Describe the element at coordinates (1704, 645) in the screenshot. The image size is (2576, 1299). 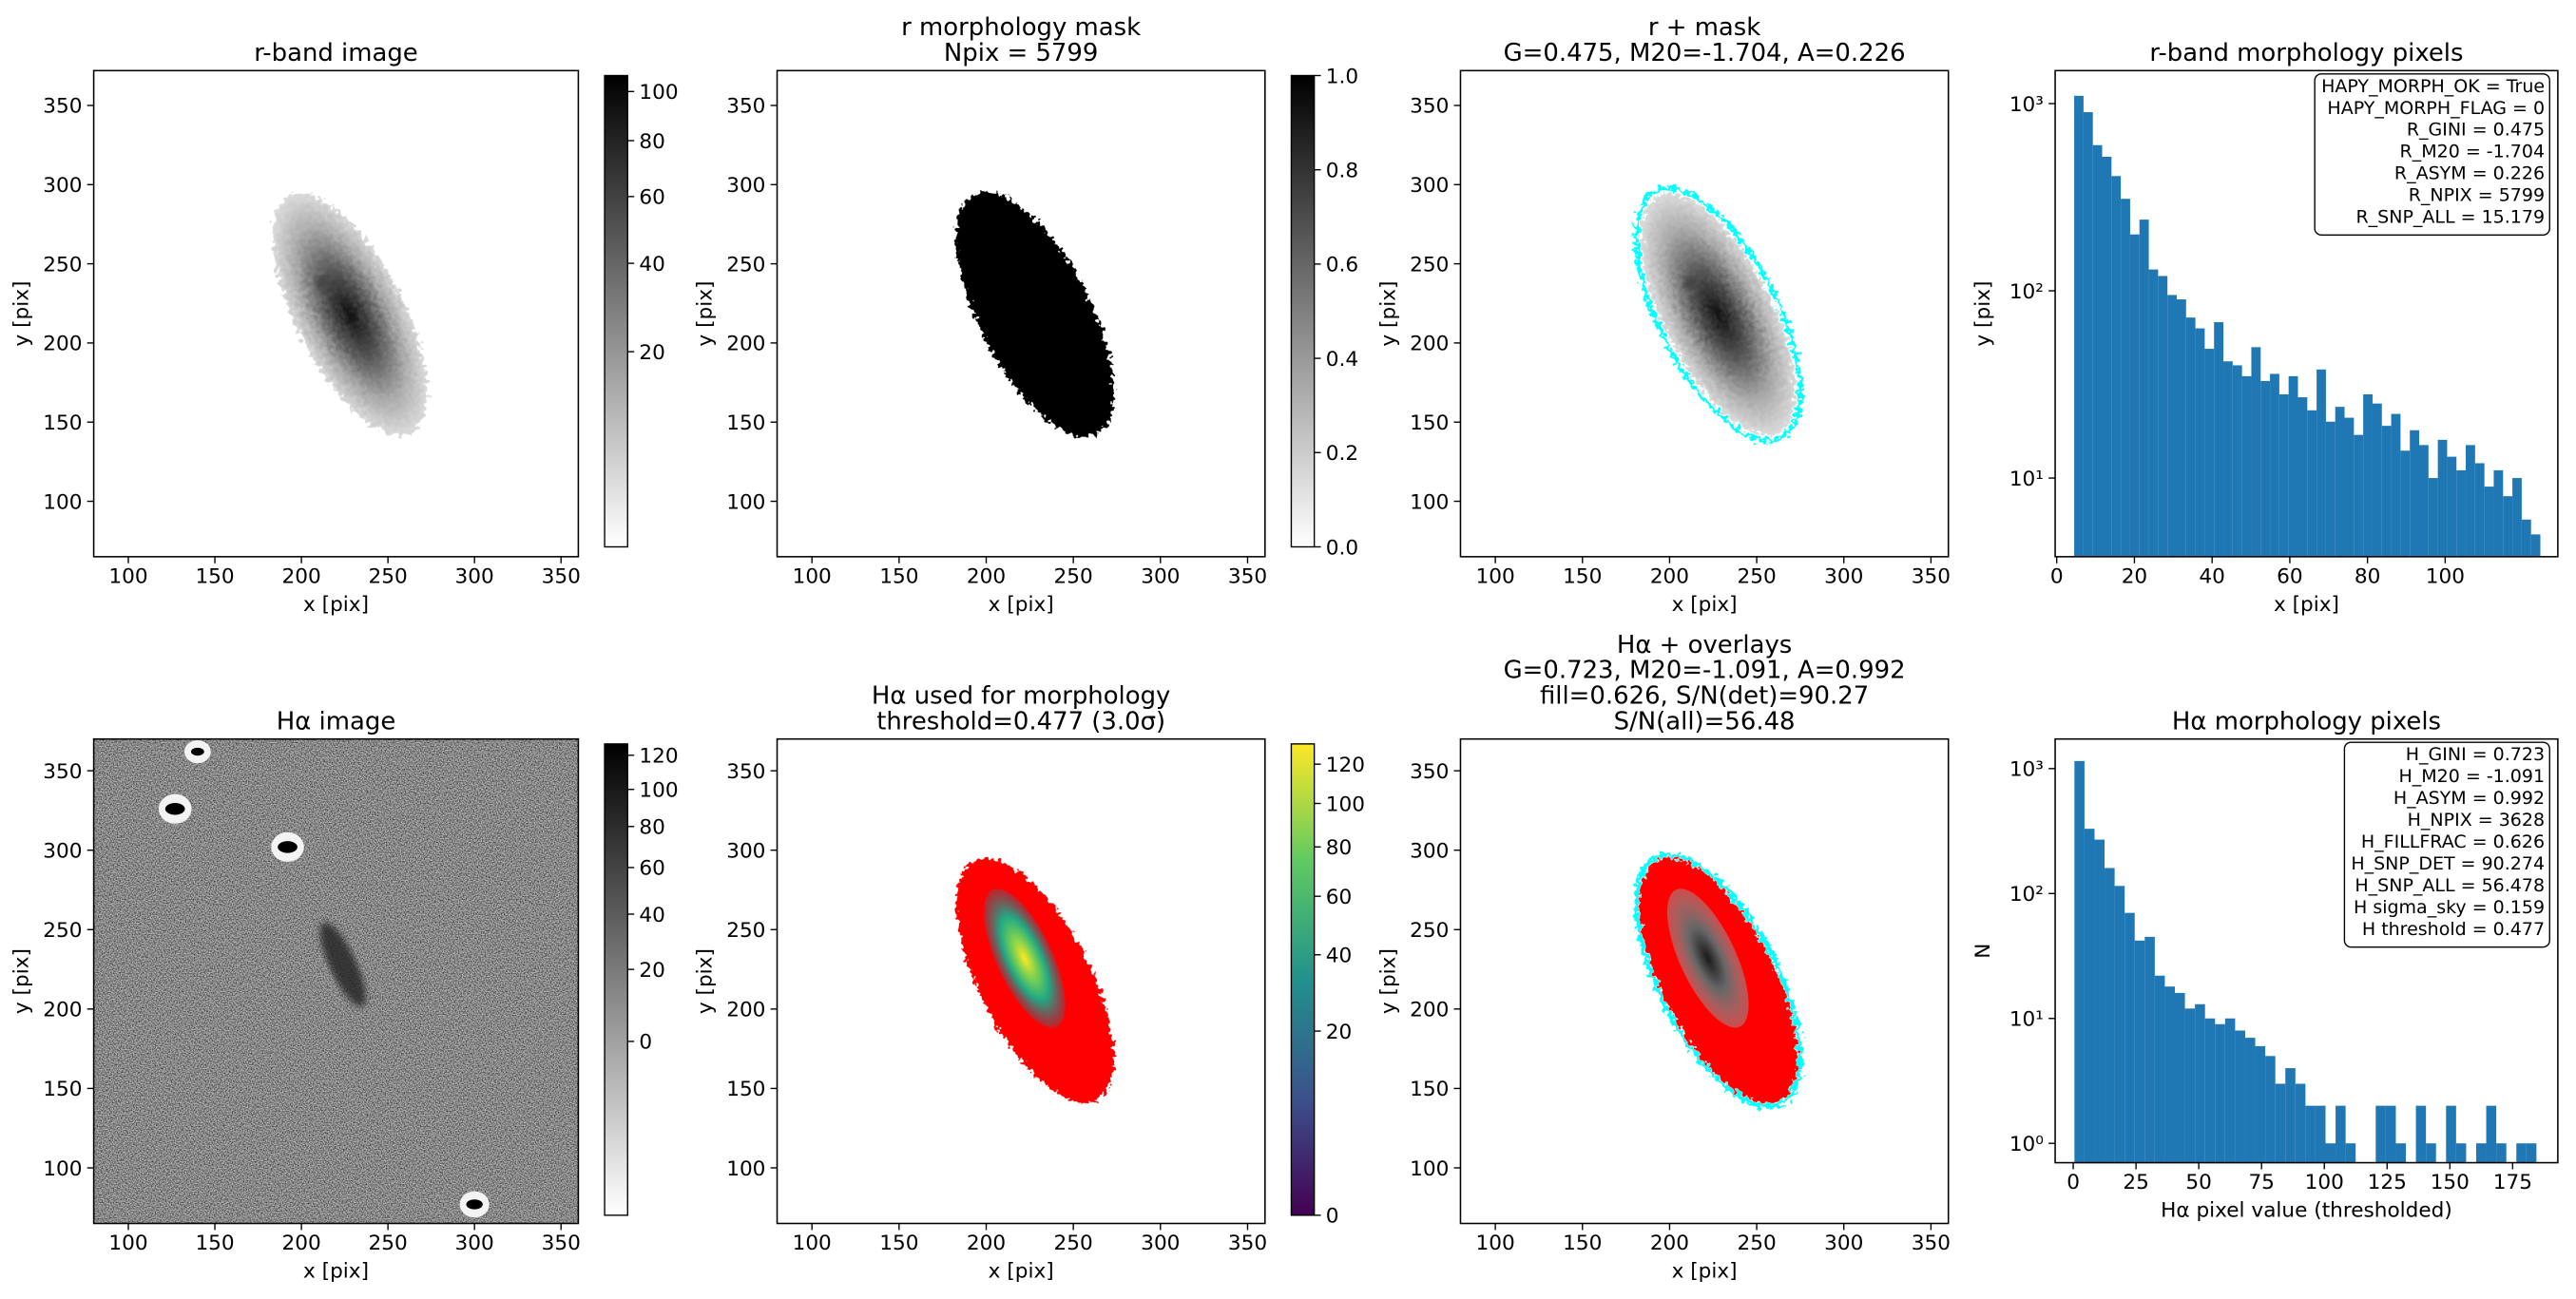
I see `panel-title: Hα + overlays` at that location.